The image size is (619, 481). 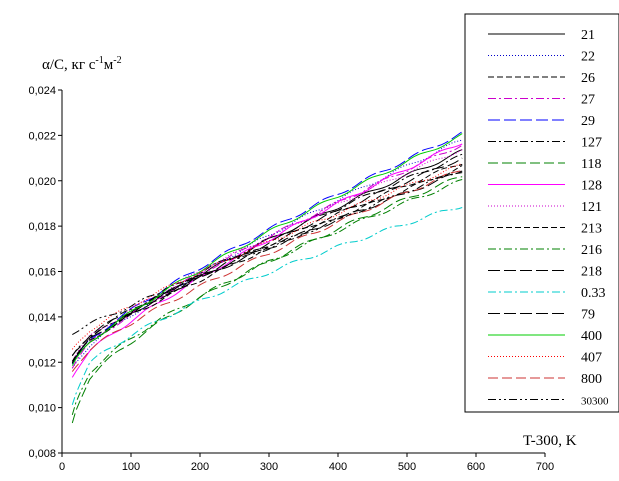 I want to click on legend-label: 121, so click(x=591, y=207).